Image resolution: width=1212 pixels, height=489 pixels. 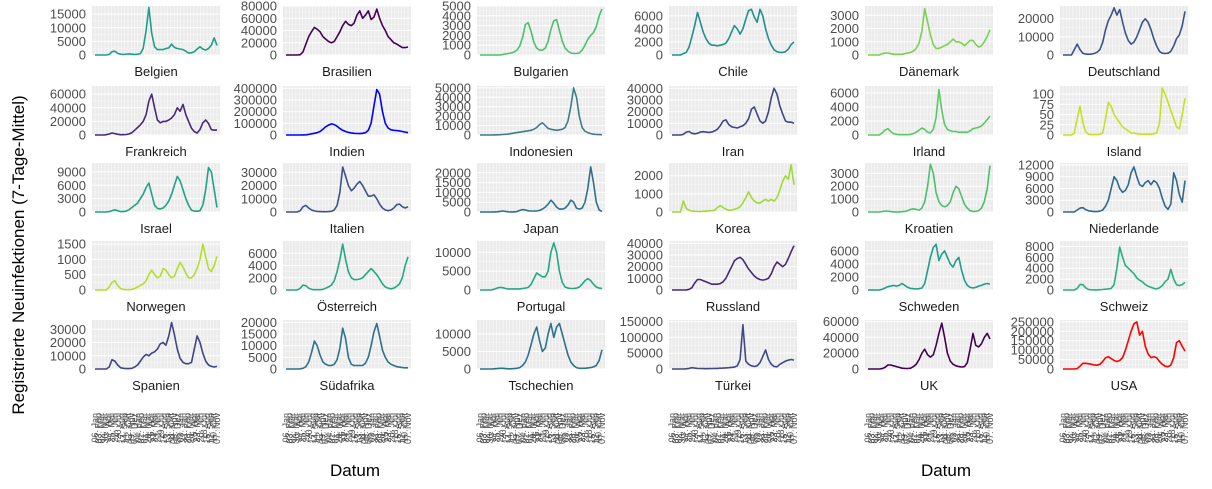 What do you see at coordinates (1047, 124) in the screenshot?
I see `y-tick-label: 25` at bounding box center [1047, 124].